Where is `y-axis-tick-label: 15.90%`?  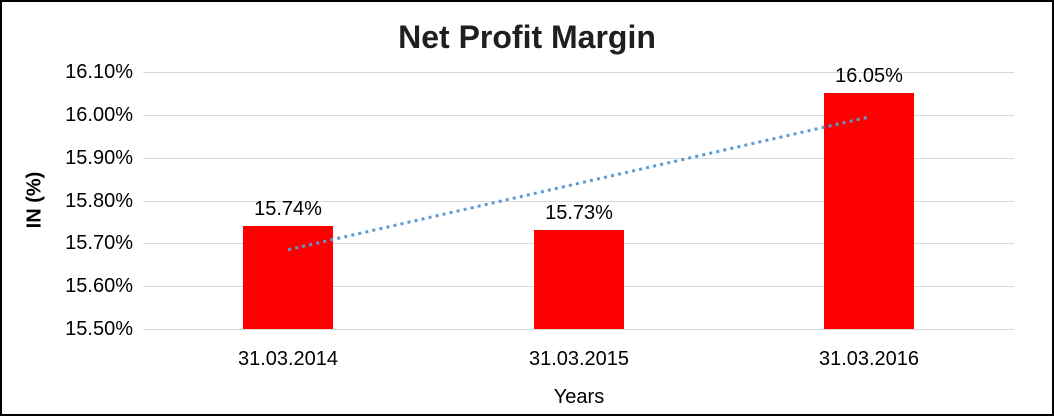
y-axis-tick-label: 15.90% is located at coordinates (99, 158).